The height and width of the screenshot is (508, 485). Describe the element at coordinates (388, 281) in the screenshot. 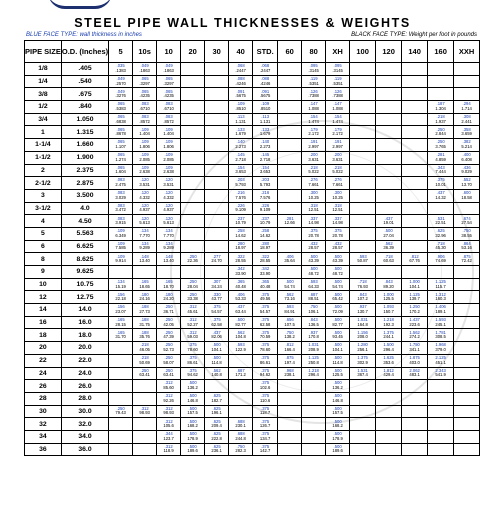

I see `wall-thickness: .843` at that location.